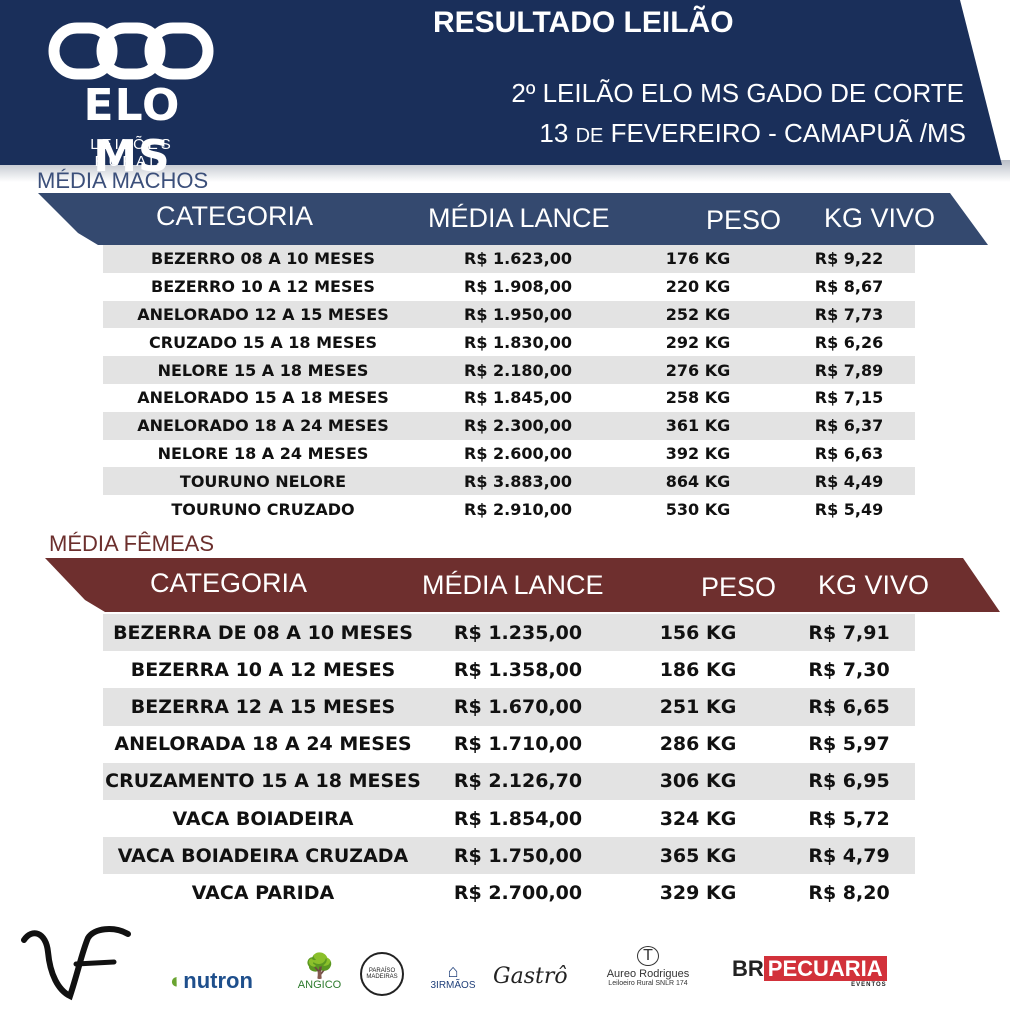 This screenshot has width=1024, height=1024. What do you see at coordinates (263, 425) in the screenshot?
I see `cell-categoria: ANELORADO 18 A 24 MESES` at bounding box center [263, 425].